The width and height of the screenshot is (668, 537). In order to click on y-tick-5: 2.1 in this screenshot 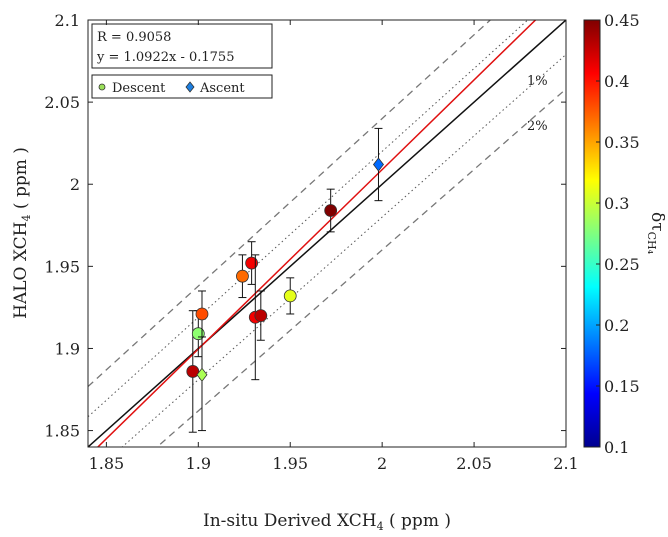, I will do `click(310, 20)`.